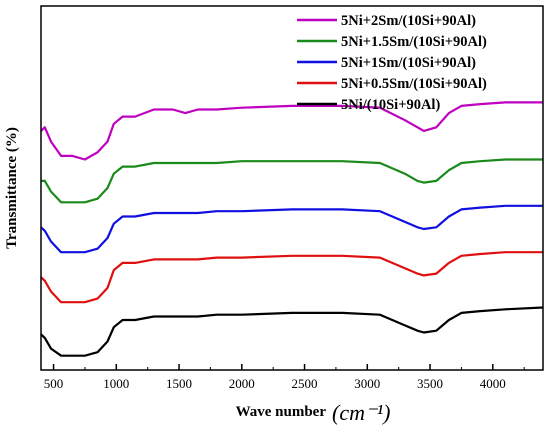 The image size is (550, 440). What do you see at coordinates (305, 383) in the screenshot?
I see `x-tick-label-4: 2500` at bounding box center [305, 383].